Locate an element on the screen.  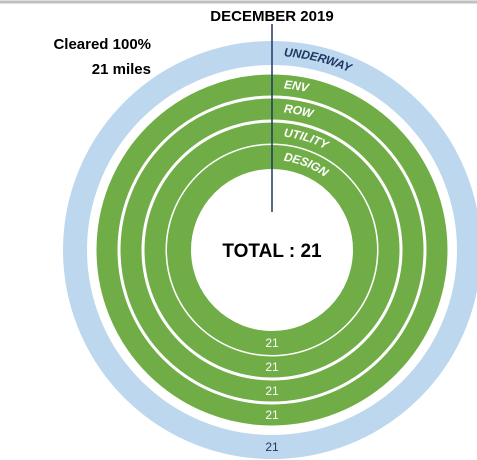
annotation: Cleared 100% is located at coordinates (102, 44).